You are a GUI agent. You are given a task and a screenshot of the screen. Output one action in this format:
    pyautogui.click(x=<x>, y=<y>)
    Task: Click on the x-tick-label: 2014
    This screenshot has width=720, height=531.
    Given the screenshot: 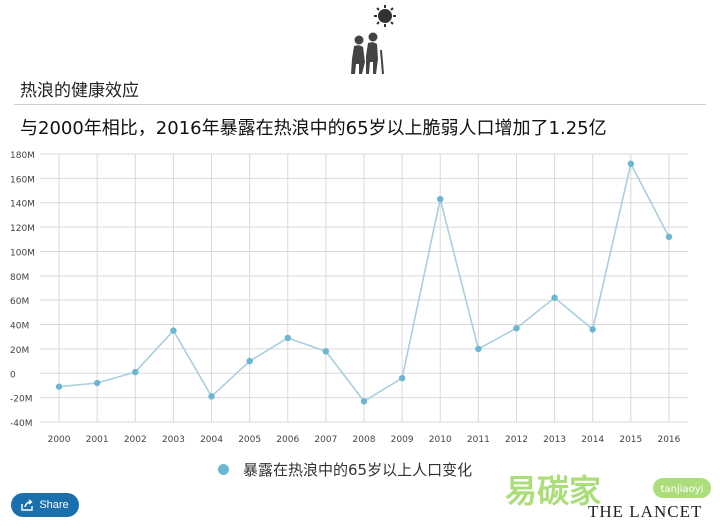 What is the action you would take?
    pyautogui.click(x=592, y=440)
    